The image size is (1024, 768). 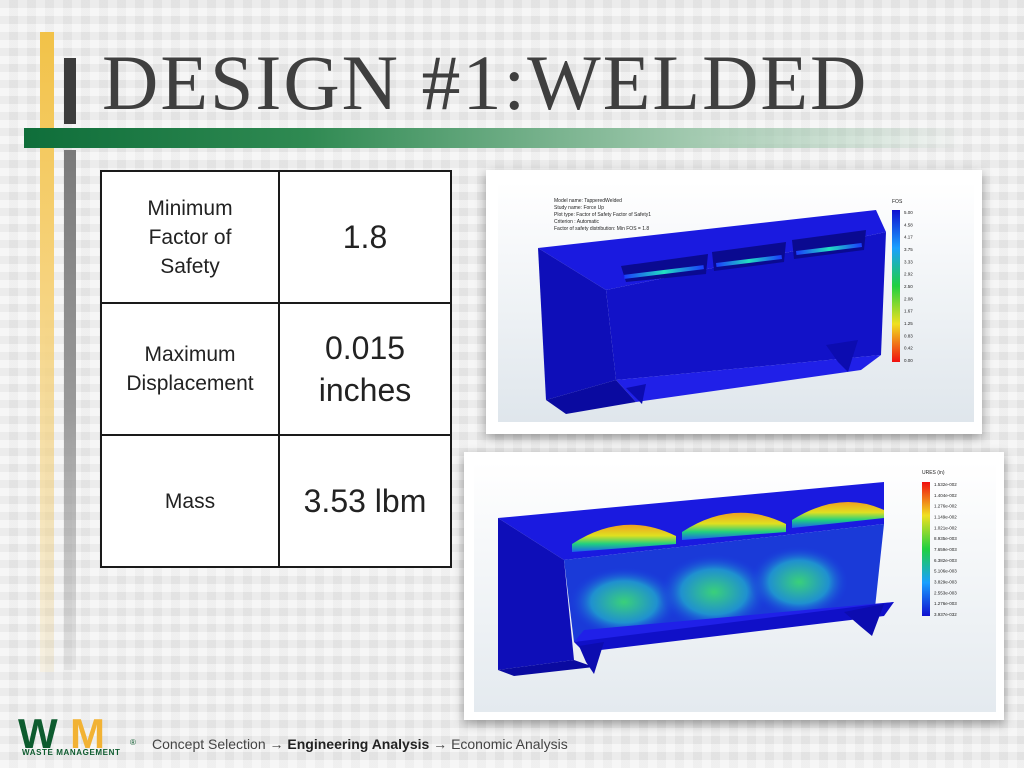 I want to click on logo-company-name: WASTE MANAGEMENT, so click(x=71, y=752).